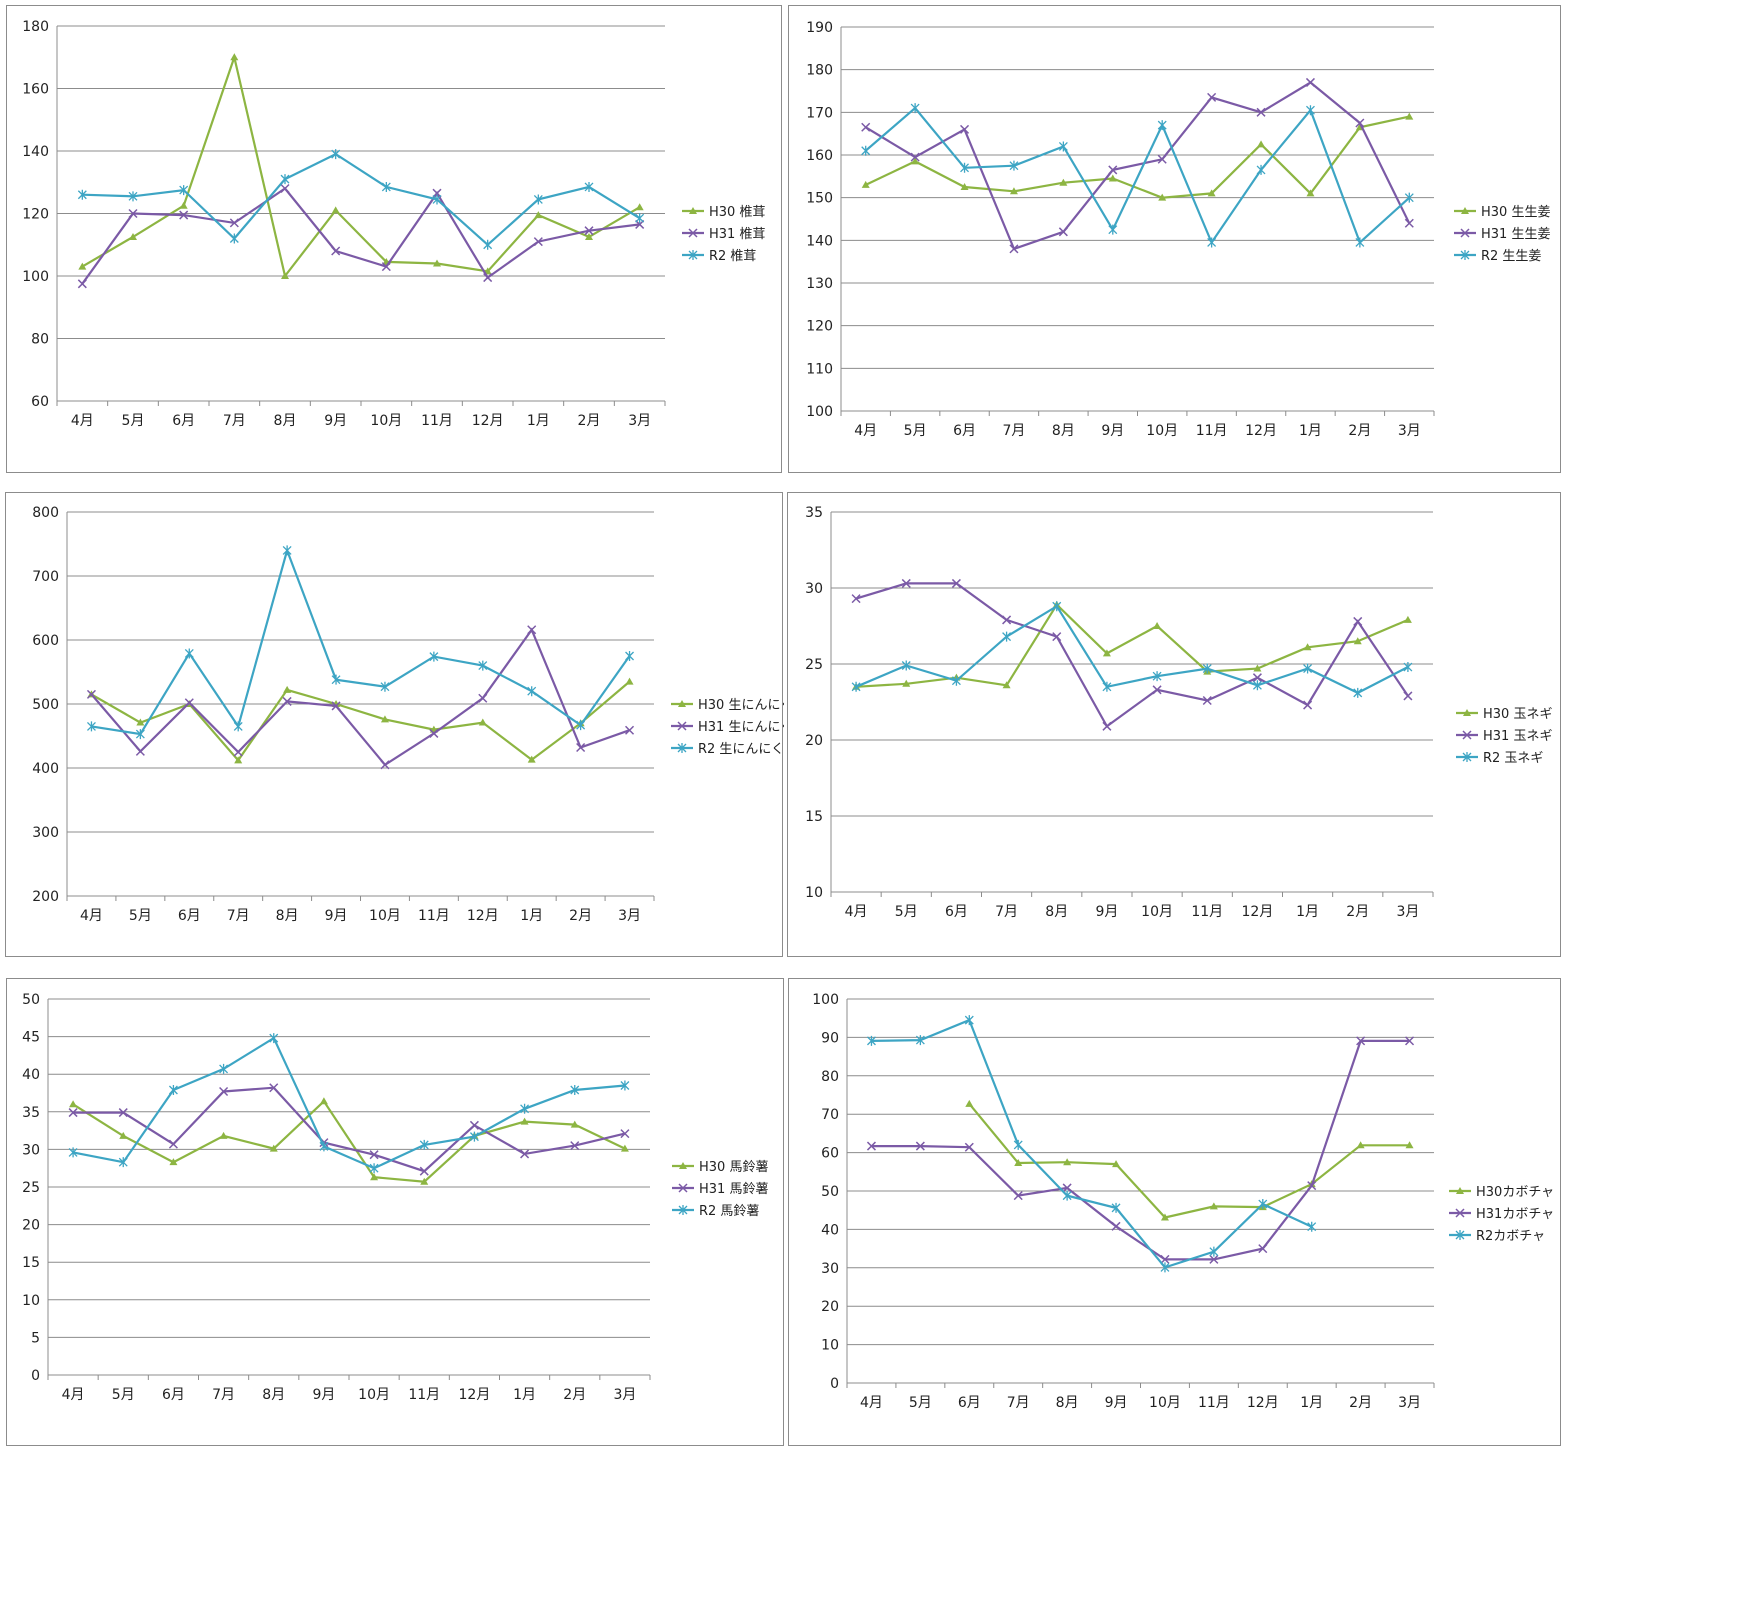  Describe the element at coordinates (40, 340) in the screenshot. I see `y-tick-label: 80` at that location.